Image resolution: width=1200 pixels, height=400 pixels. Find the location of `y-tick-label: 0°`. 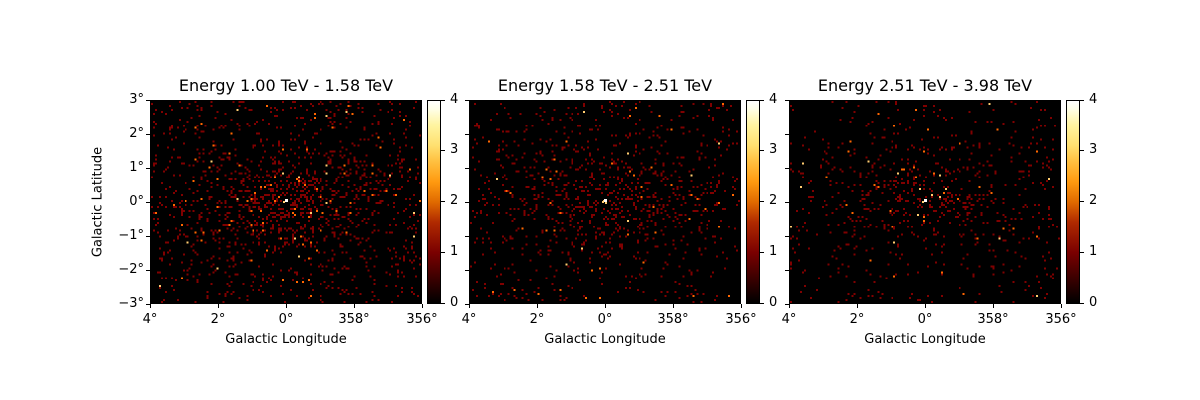

y-tick-label: 0° is located at coordinates (136, 201).